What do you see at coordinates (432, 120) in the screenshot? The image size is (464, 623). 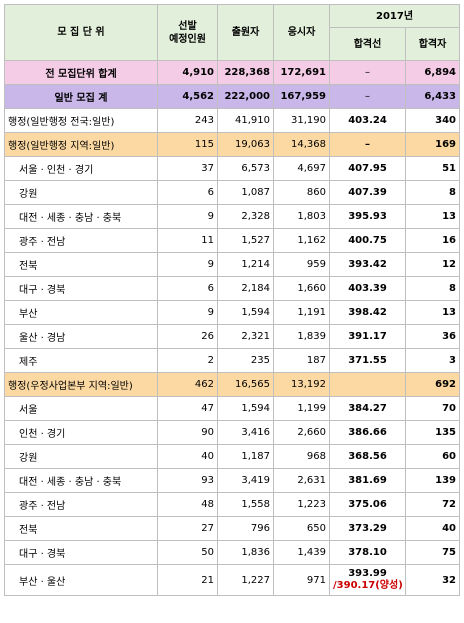 I see `cell-passers: 340` at bounding box center [432, 120].